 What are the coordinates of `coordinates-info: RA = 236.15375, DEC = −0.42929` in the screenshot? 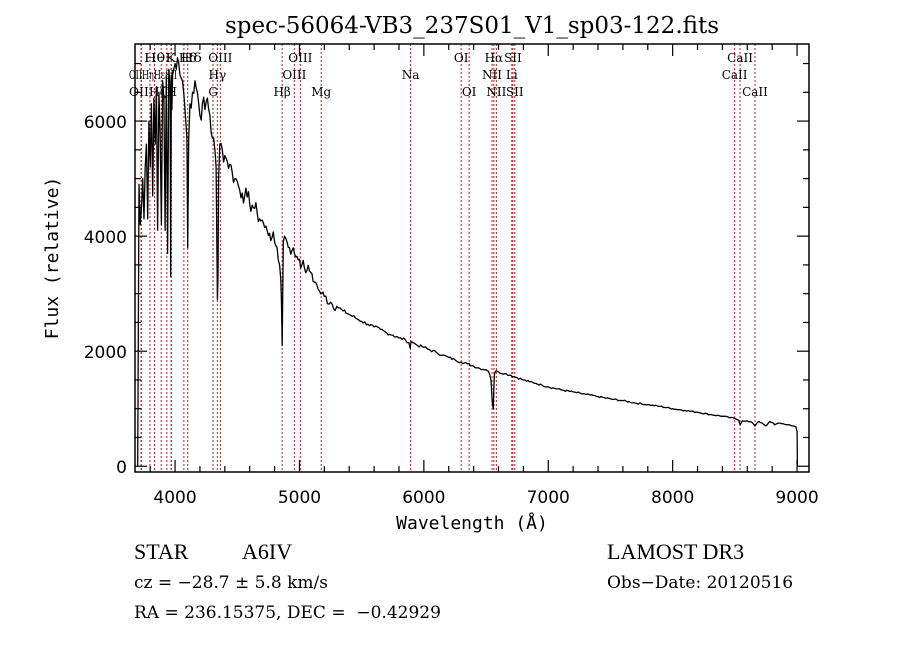 It's located at (287, 613).